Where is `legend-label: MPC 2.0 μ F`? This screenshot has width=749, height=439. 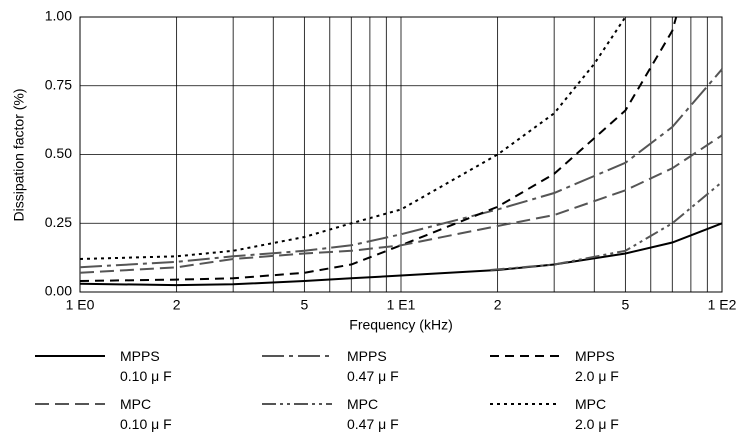
legend-label: MPC 2.0 μ F is located at coordinates (597, 414).